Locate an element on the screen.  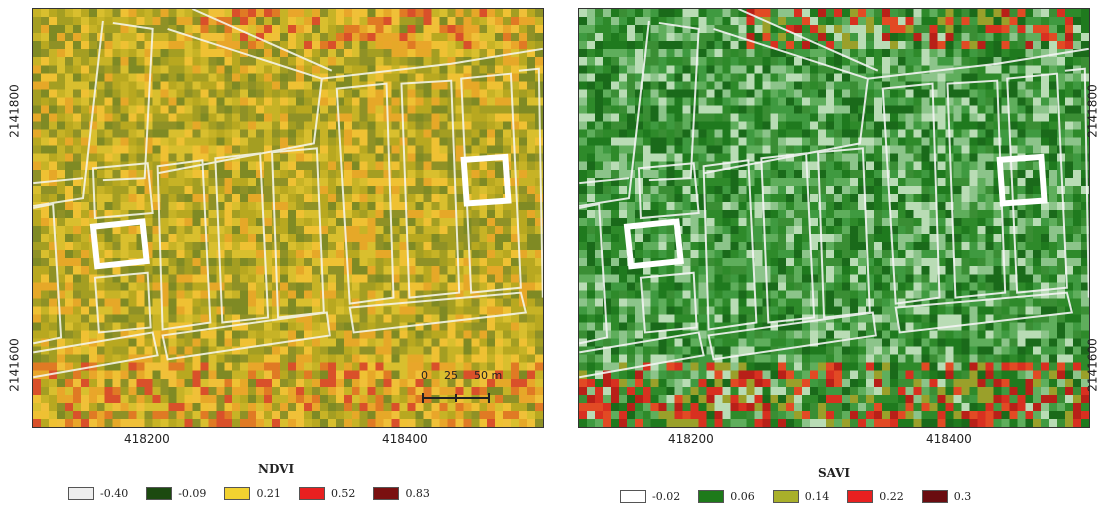
ndvi-legend-label: -0.40 is located at coordinates (114, 493).